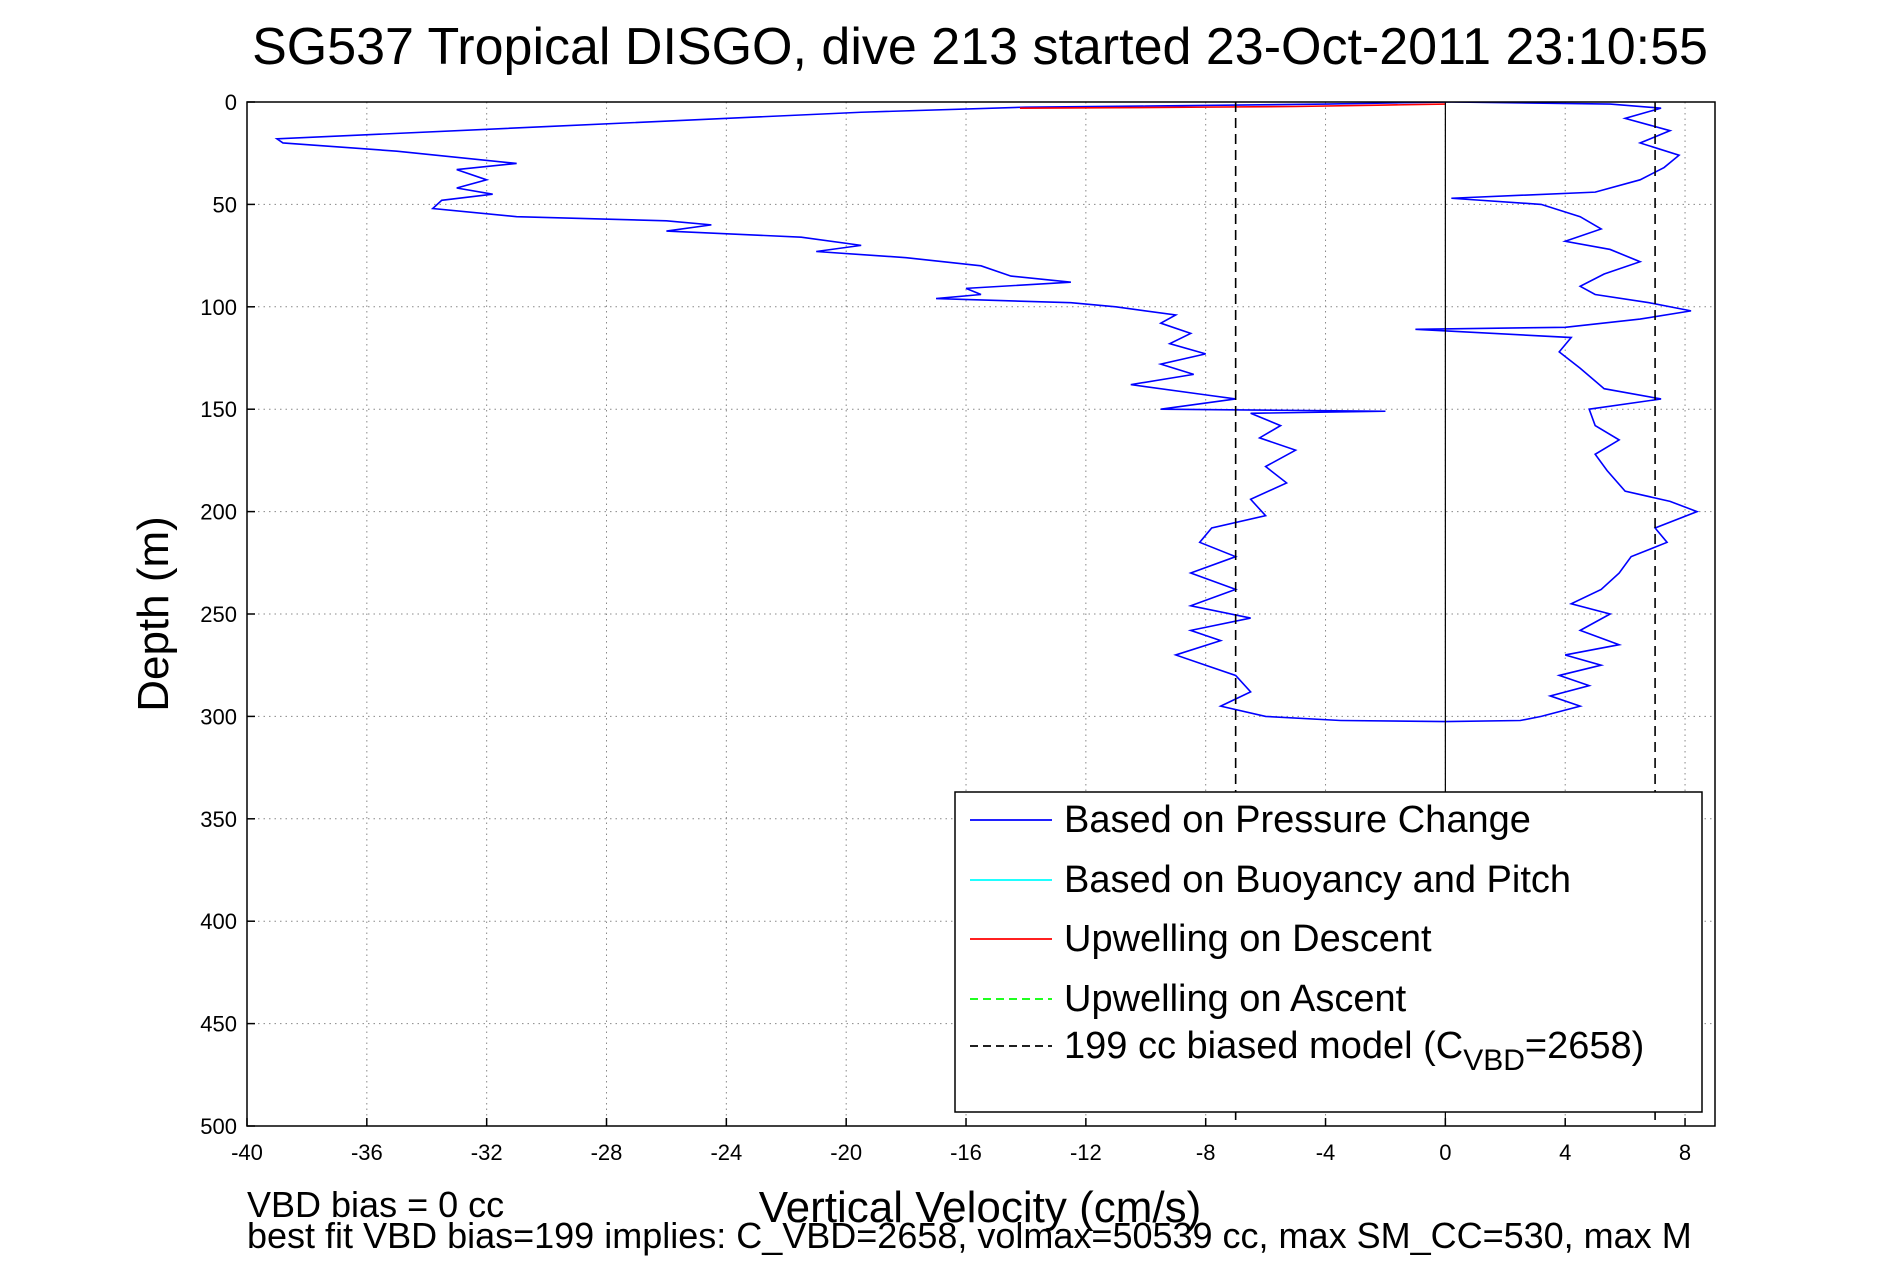 The image size is (1891, 1262). I want to click on x-tick-label: -4, so click(1326, 1152).